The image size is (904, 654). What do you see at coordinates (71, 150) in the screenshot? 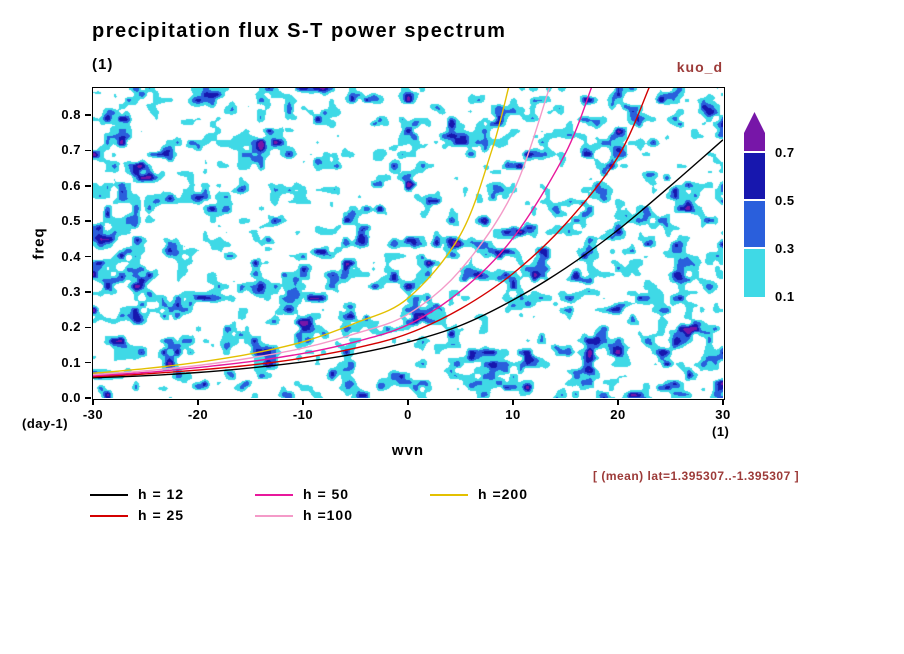
I see `y-tick-label: 0.7` at bounding box center [71, 150].